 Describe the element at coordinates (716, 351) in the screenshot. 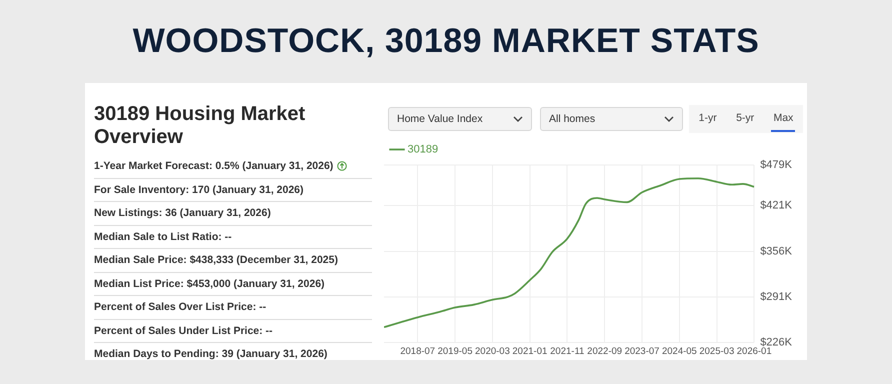

I see `x-tick-label: 2025-03` at that location.